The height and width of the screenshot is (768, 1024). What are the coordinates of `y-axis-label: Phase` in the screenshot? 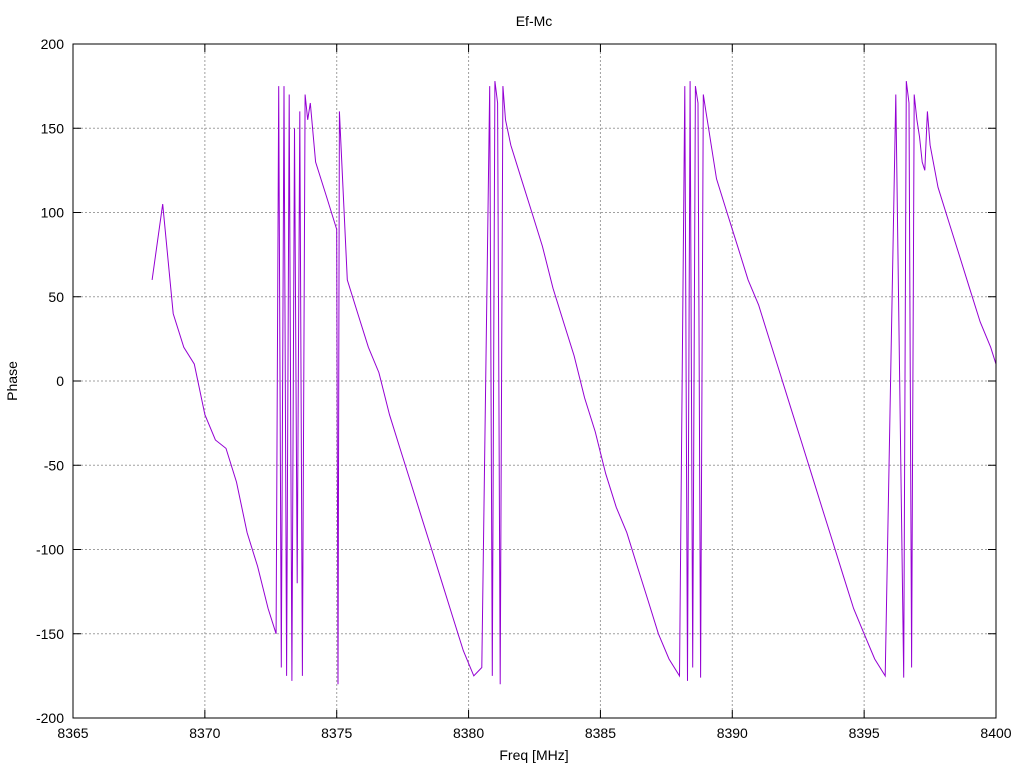 It's located at (12, 381).